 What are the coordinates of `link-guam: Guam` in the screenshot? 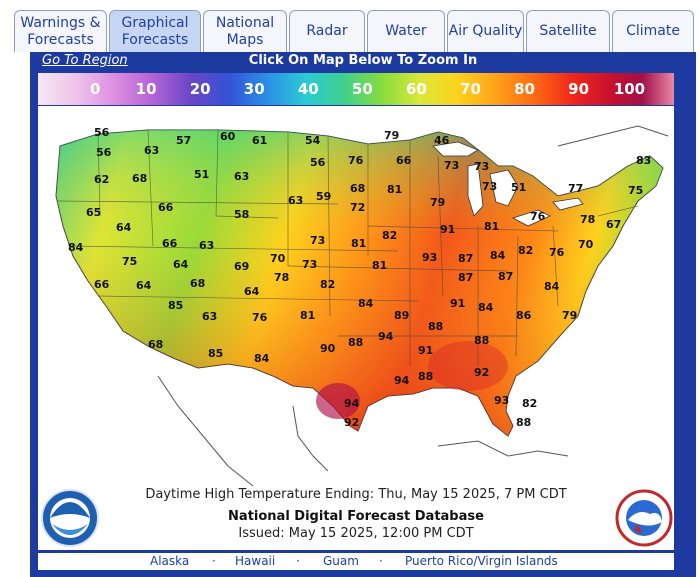 It's located at (341, 561).